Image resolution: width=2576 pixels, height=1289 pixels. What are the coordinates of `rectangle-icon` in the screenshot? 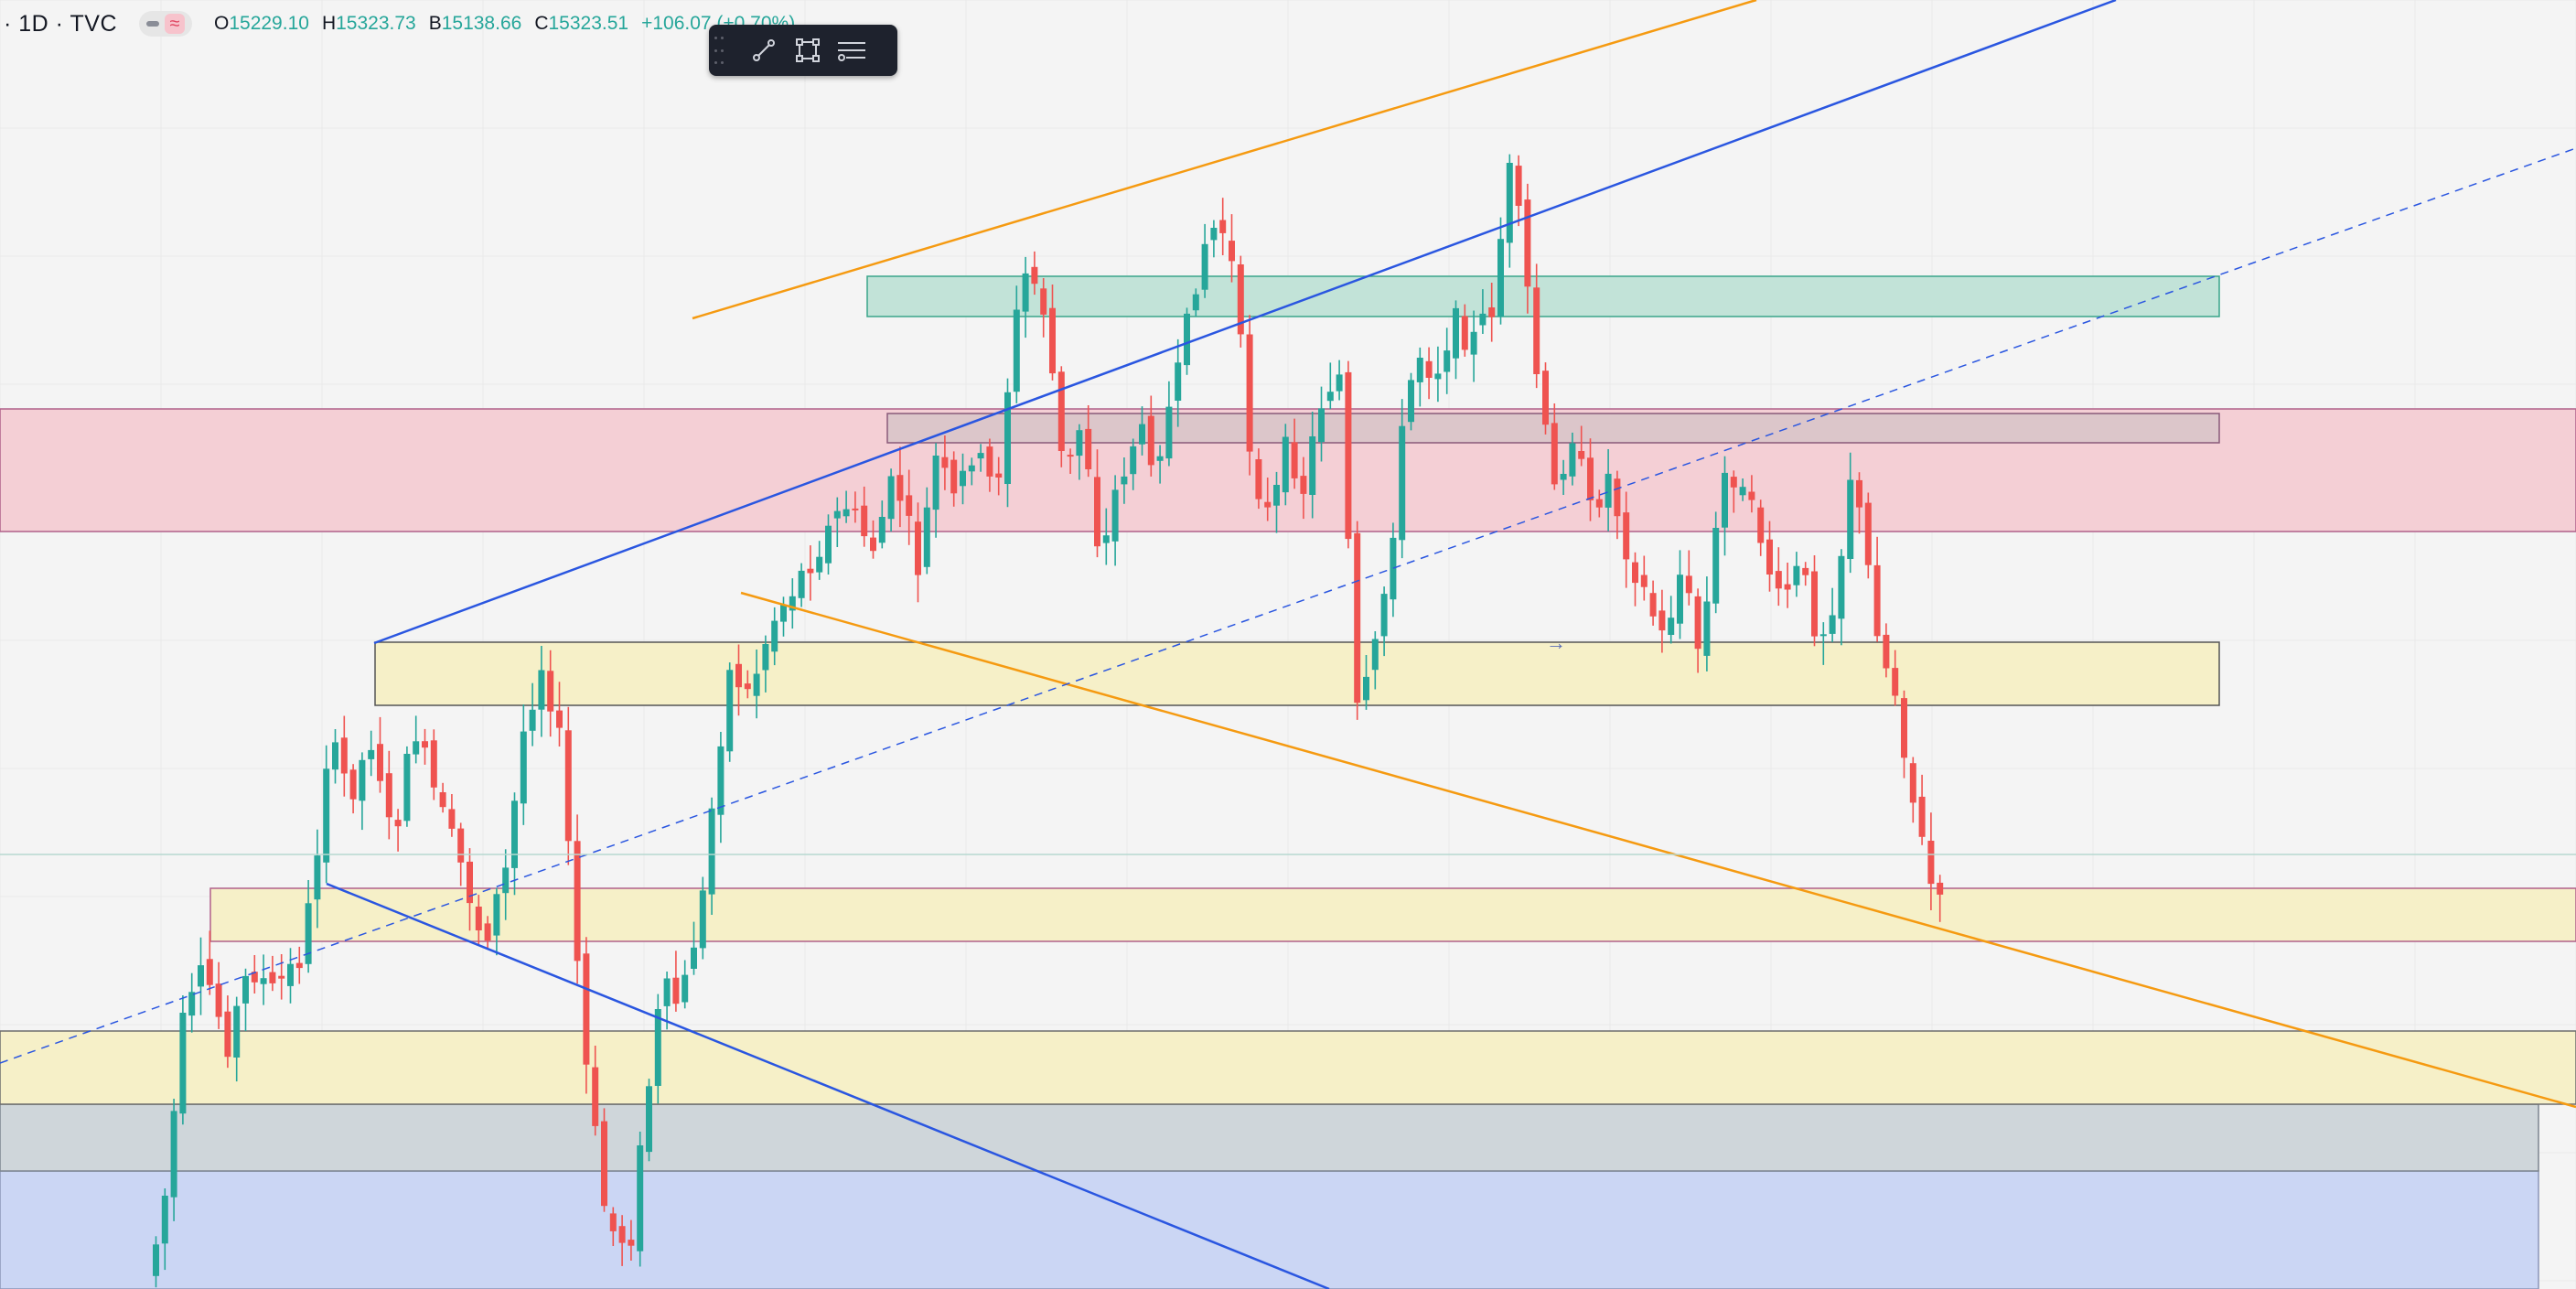 It's located at (808, 50).